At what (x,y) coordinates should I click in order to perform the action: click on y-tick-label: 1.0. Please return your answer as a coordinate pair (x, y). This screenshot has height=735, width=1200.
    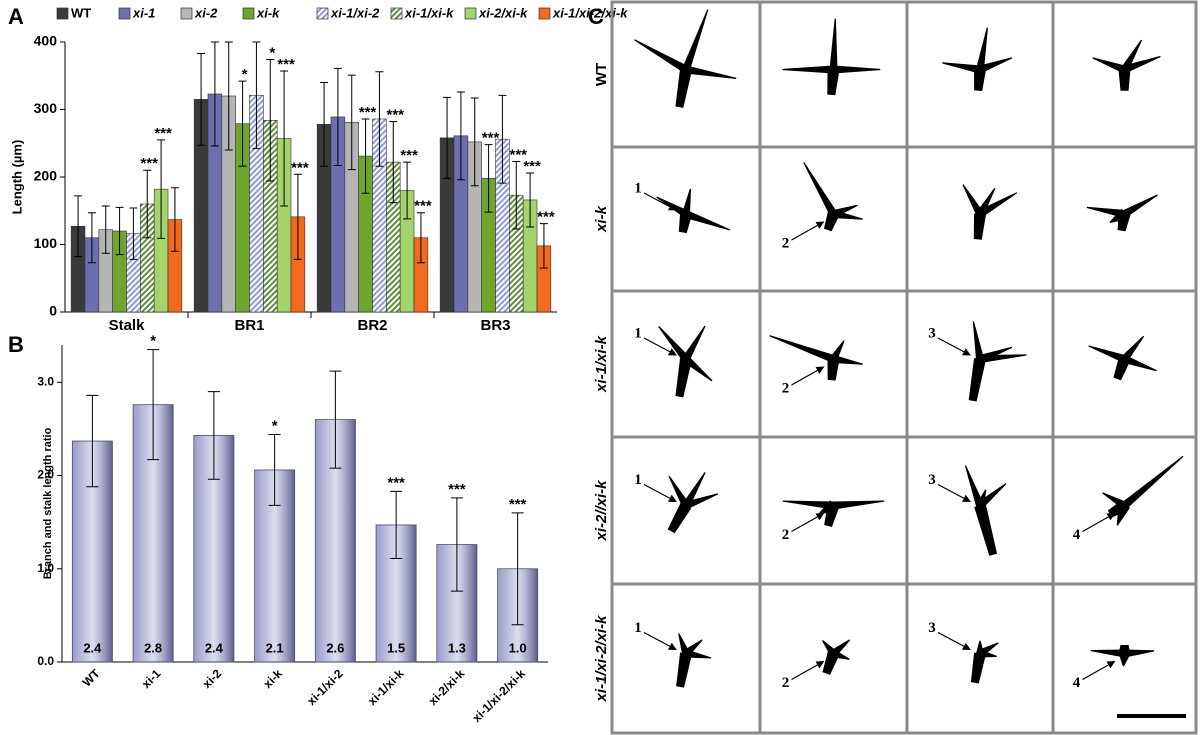
    Looking at the image, I should click on (45, 568).